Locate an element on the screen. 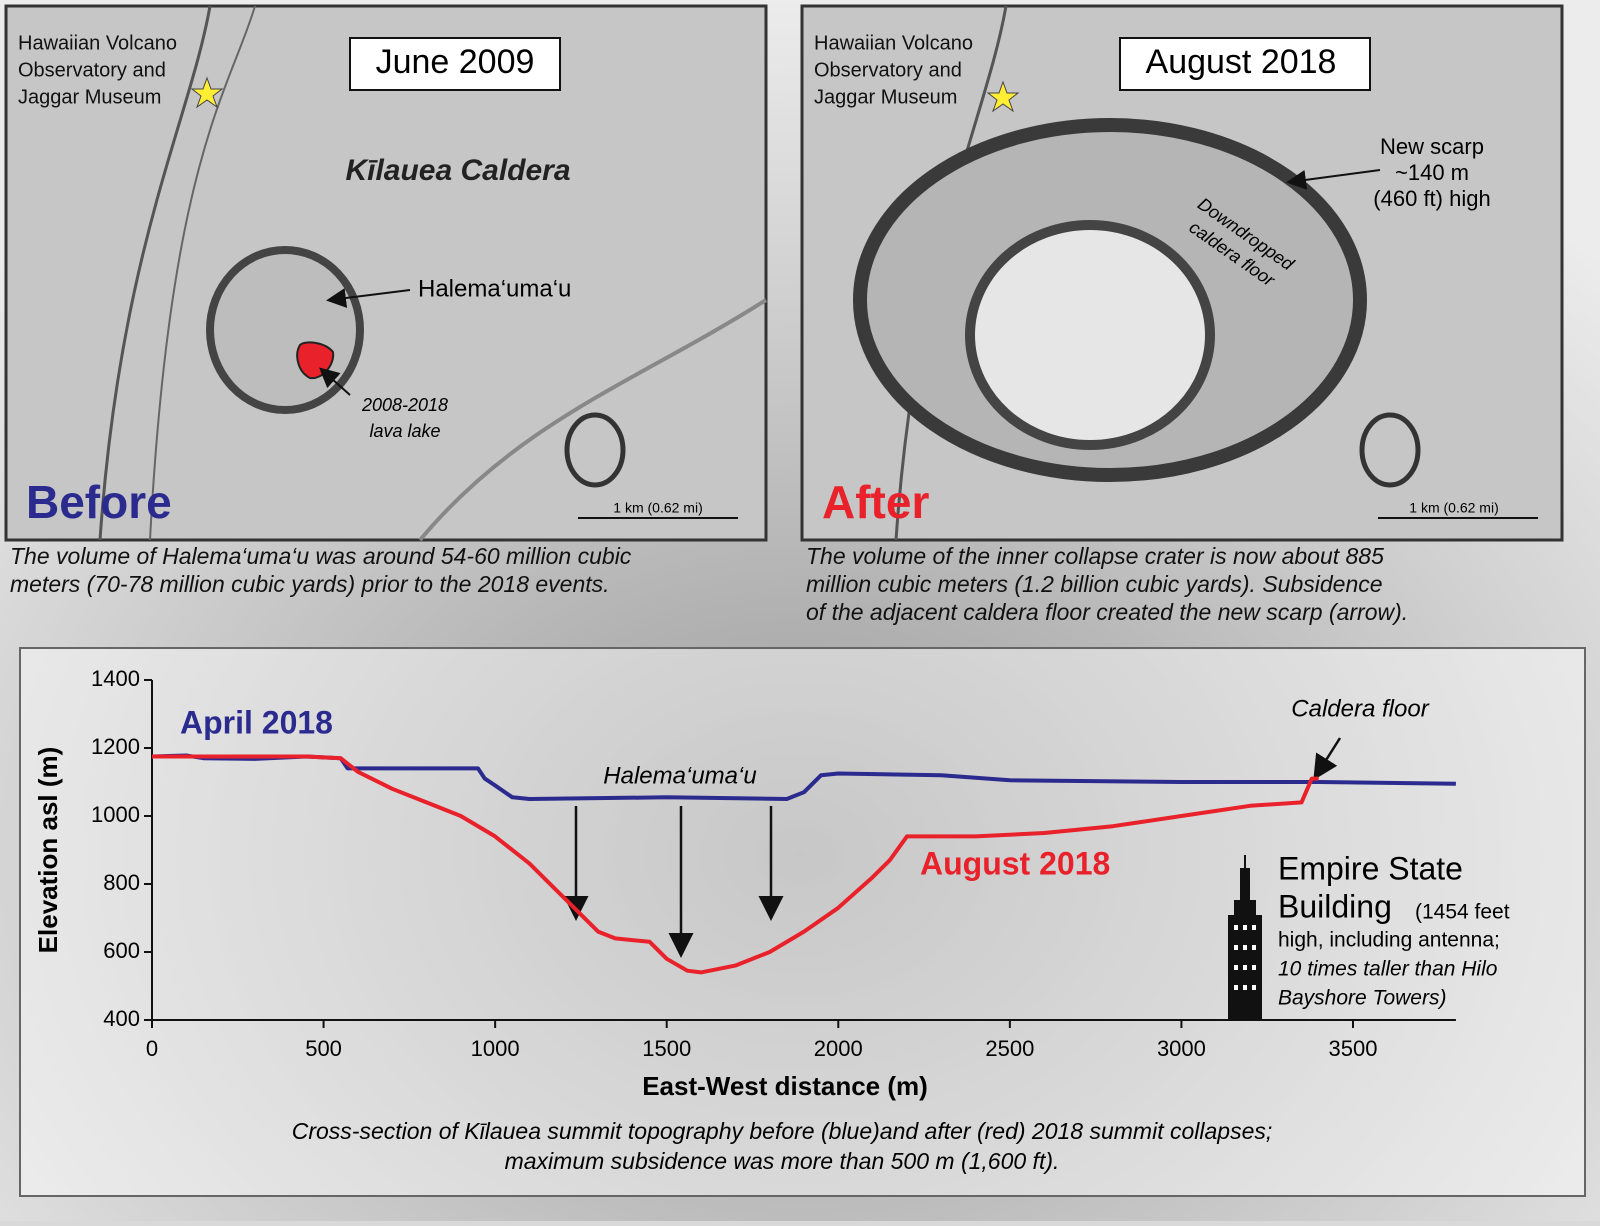  floor-annotation: Caldera floor is located at coordinates (1360, 708).